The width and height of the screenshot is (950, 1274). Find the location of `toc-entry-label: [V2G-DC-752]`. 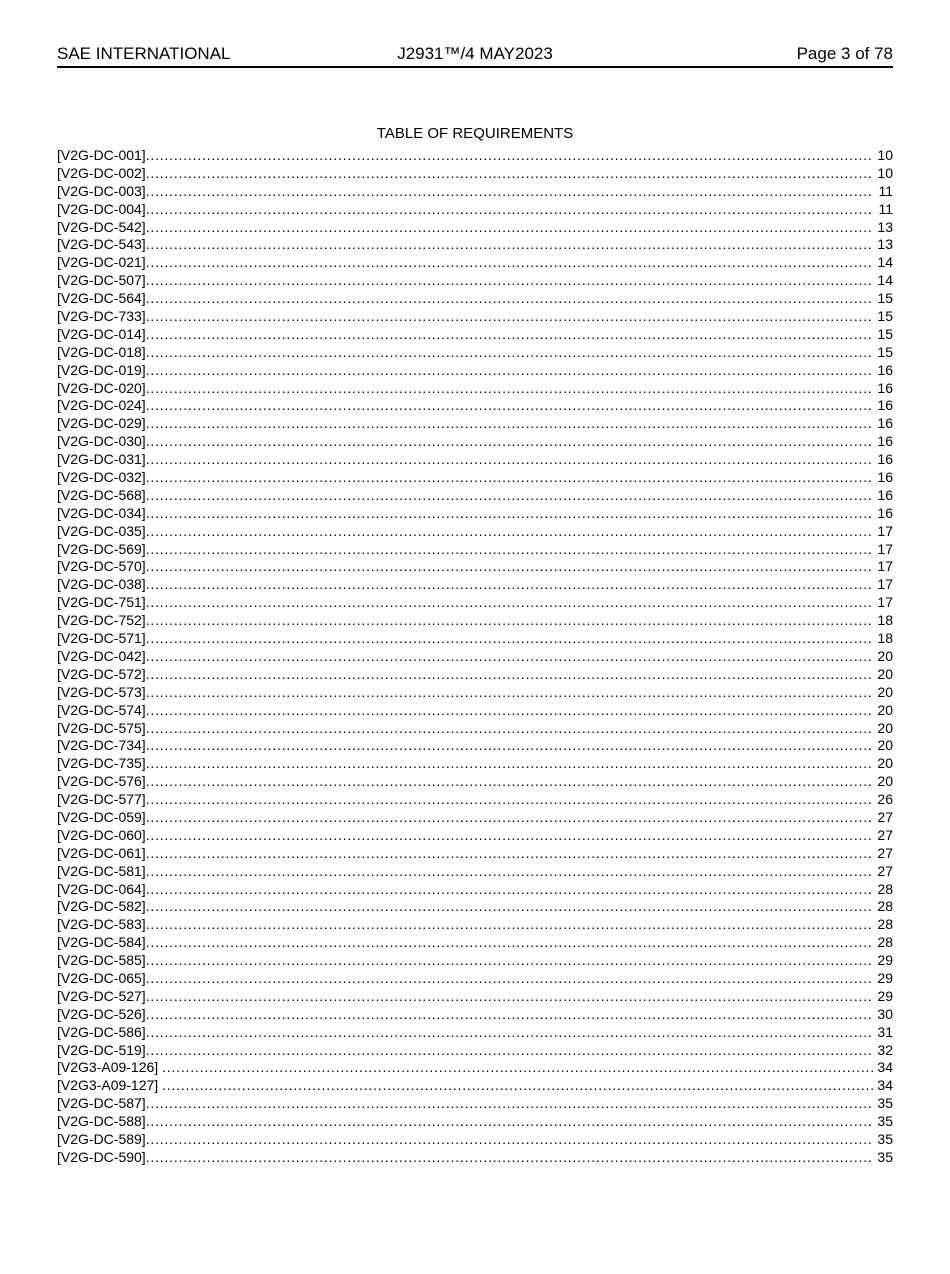

toc-entry-label: [V2G-DC-752] is located at coordinates (101, 620).